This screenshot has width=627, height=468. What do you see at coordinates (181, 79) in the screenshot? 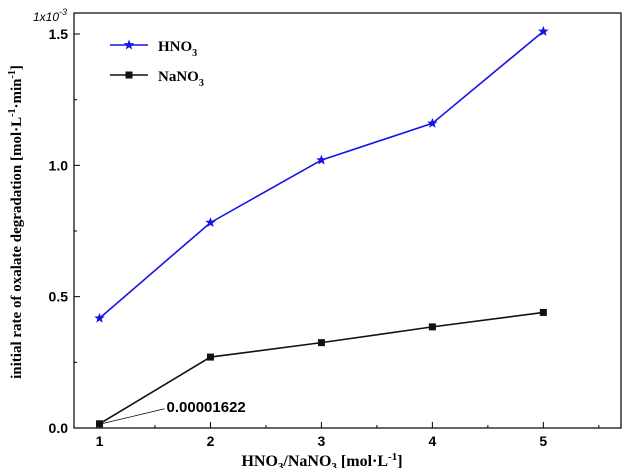
I see `legend-label-nano3: NaNO3` at bounding box center [181, 79].